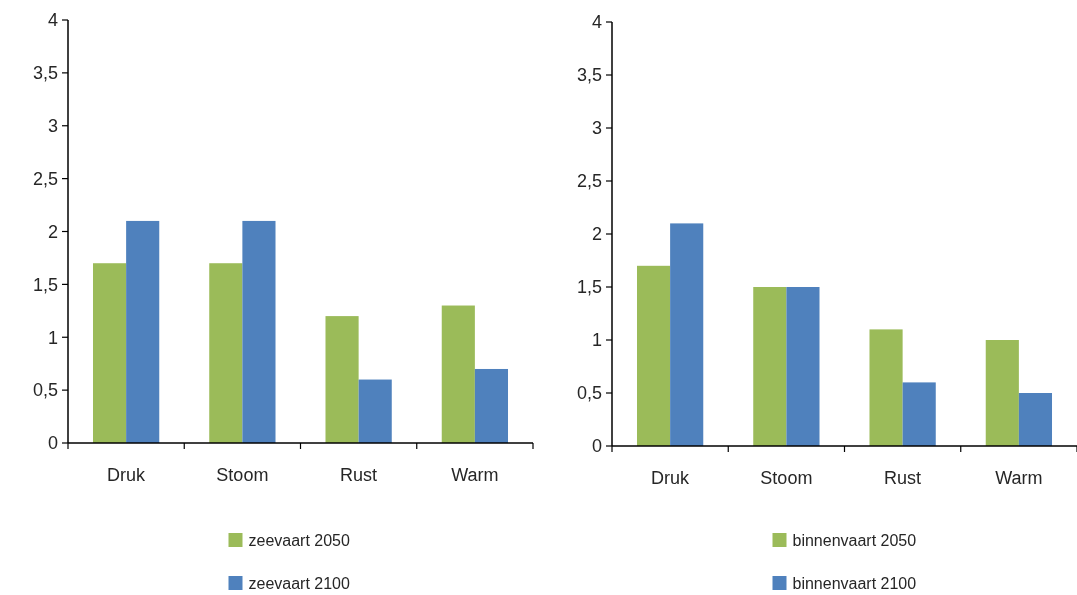 This screenshot has width=1077, height=595. Describe the element at coordinates (854, 540) in the screenshot. I see `legend-label: binnenvaart 2050` at that location.